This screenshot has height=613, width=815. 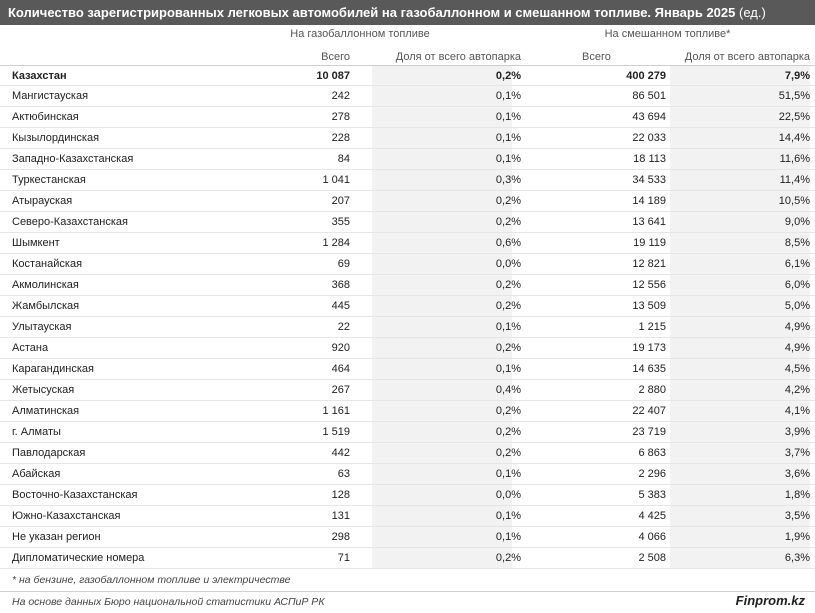 I want to click on table-row: Костанайская 69 0,0% 12 821 6,1%, so click(x=407, y=264).